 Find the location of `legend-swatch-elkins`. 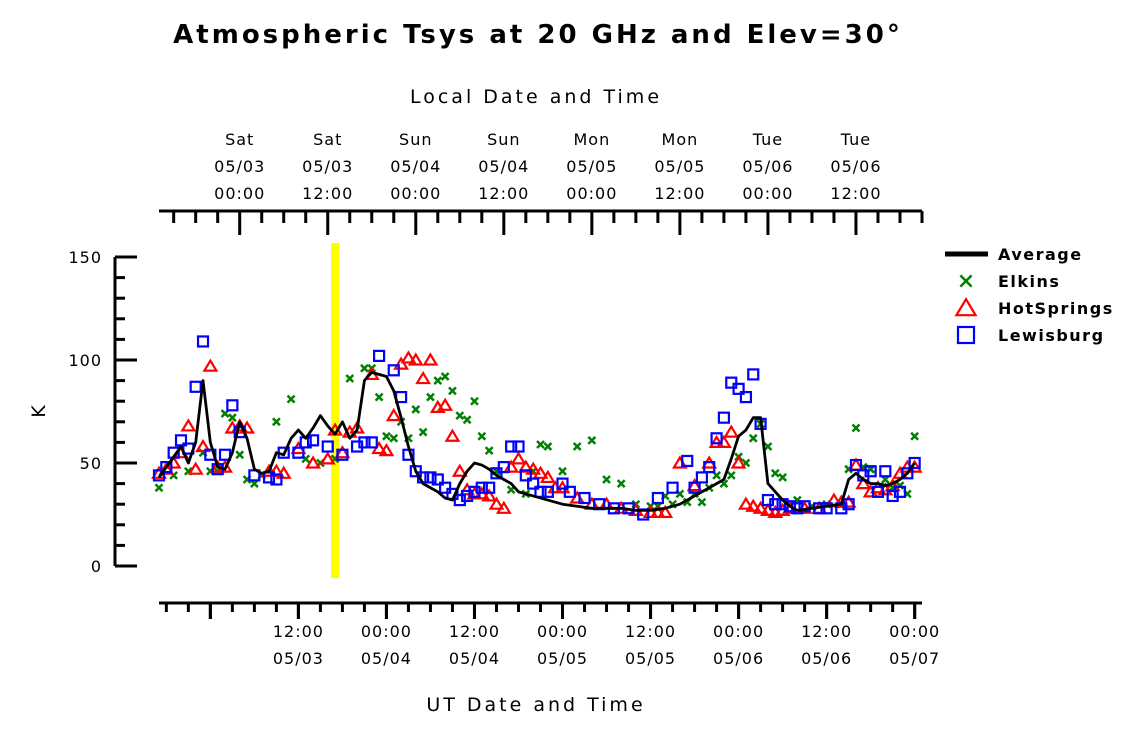

legend-swatch-elkins is located at coordinates (966, 281).